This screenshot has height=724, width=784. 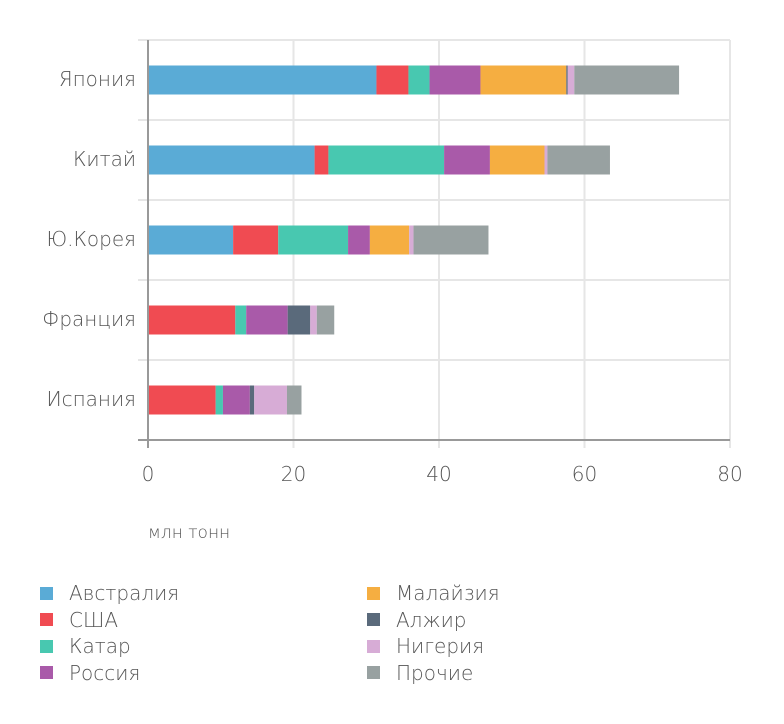 I want to click on y-axis-label: Ю.Корея, so click(x=91, y=239).